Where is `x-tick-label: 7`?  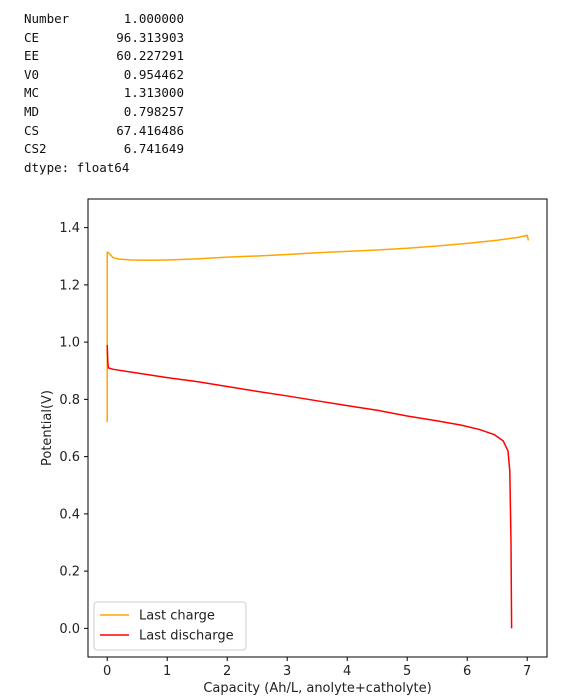 x-tick-label: 7 is located at coordinates (527, 671).